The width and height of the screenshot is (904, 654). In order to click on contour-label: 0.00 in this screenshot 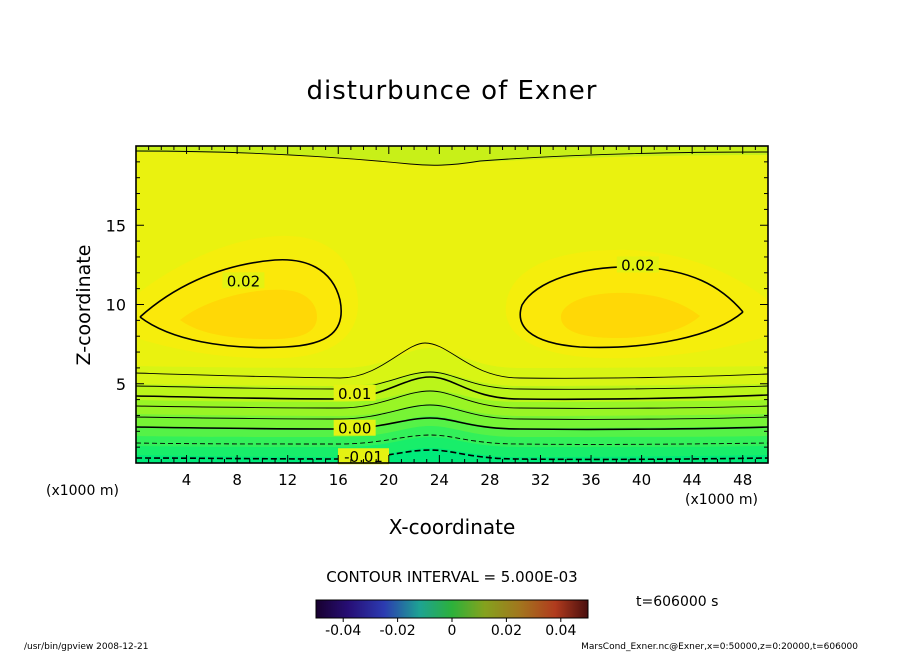, I will do `click(354, 429)`.